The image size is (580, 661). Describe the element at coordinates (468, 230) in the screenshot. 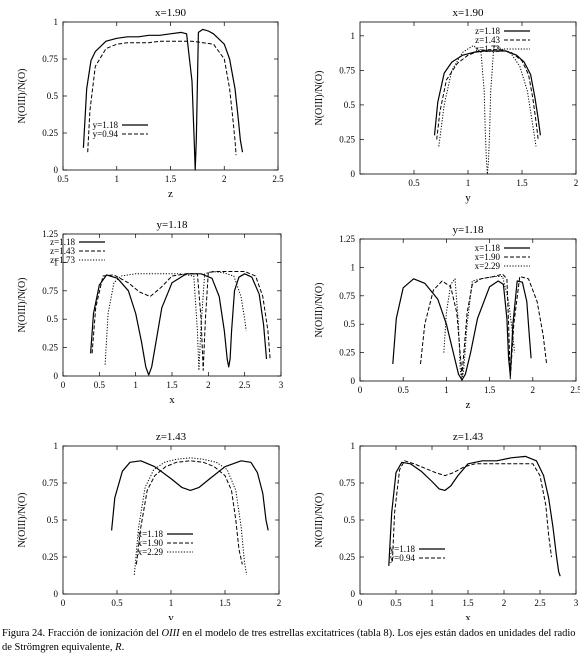

I see `chart-title: y=1.18` at that location.